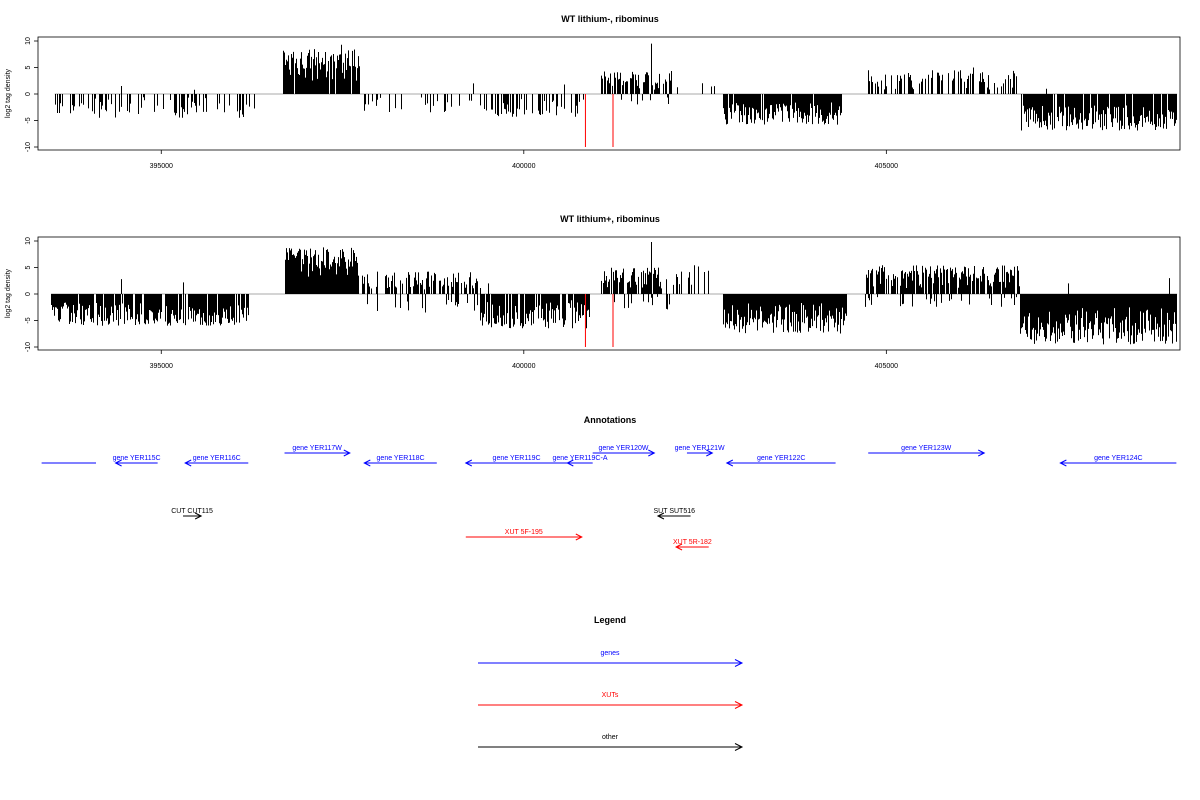  I want to click on annotation-feature: gene YER120W, so click(624, 451).